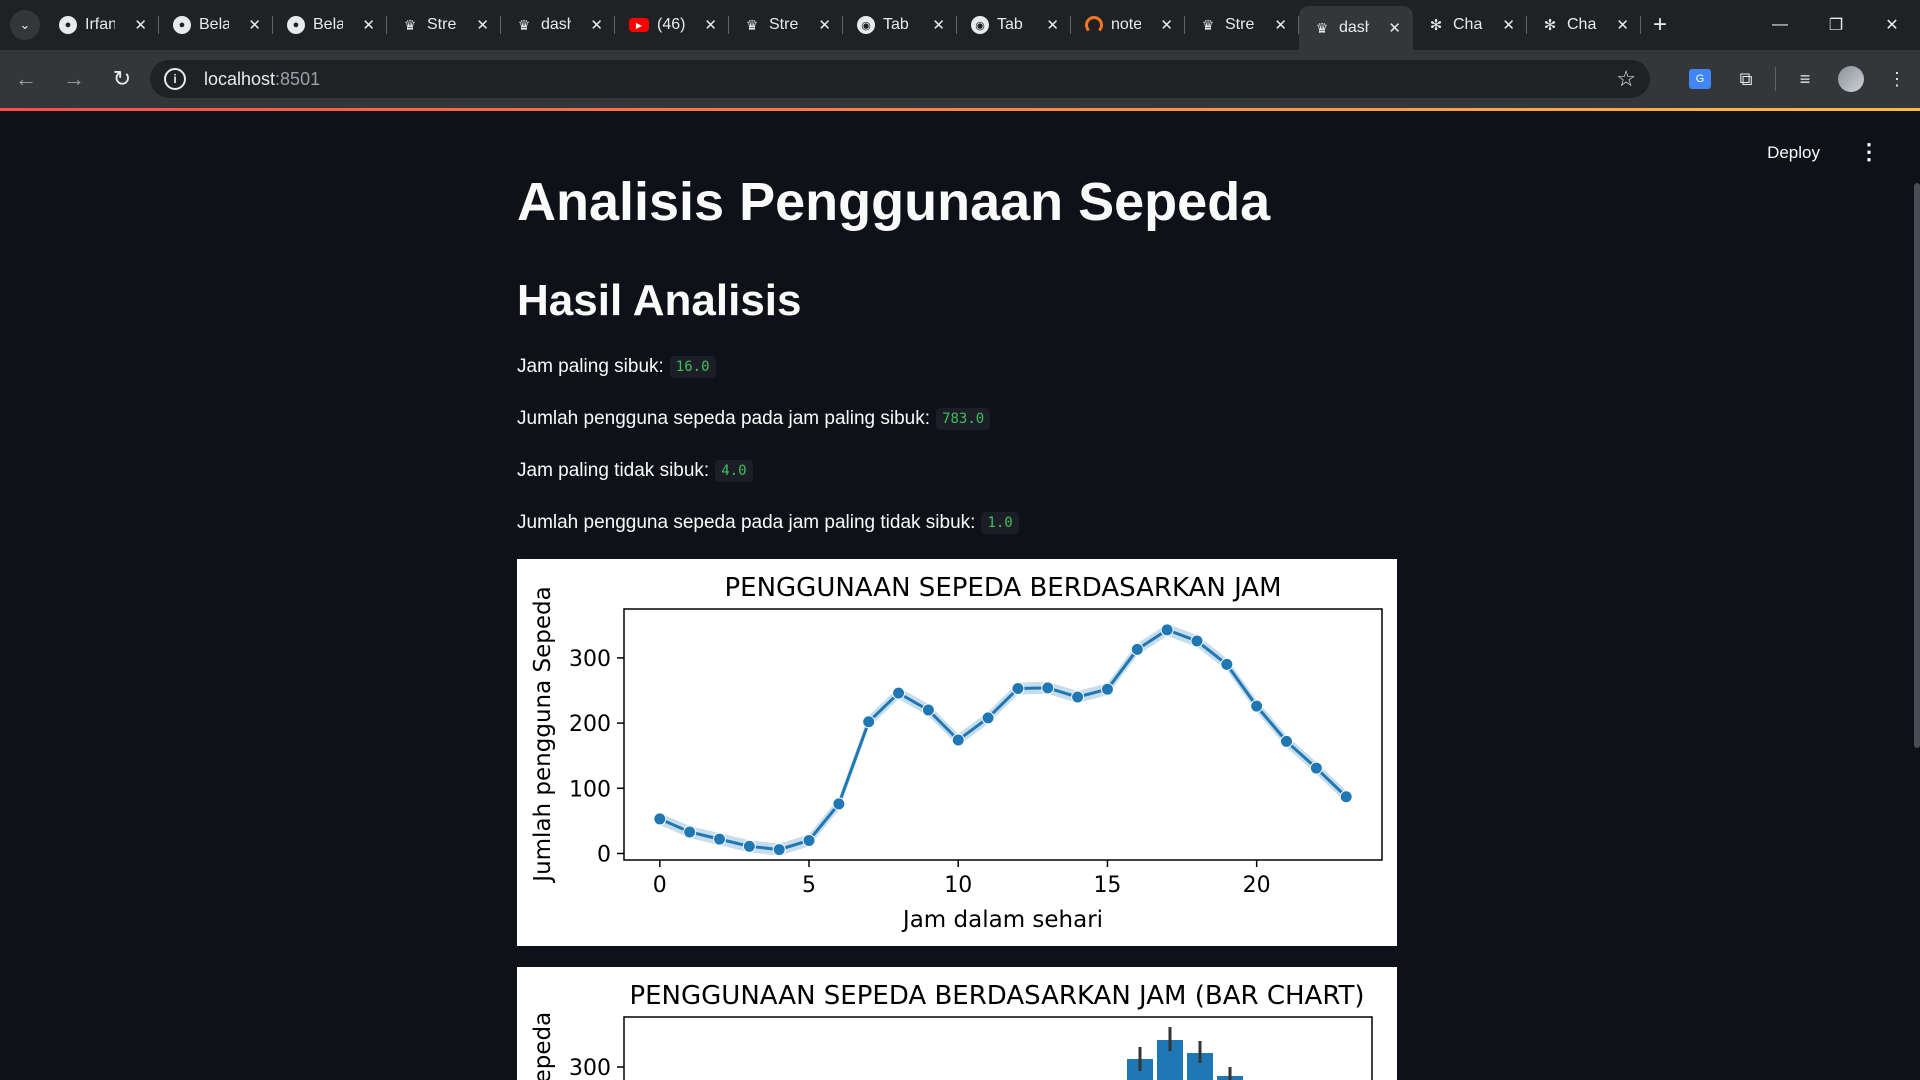  Describe the element at coordinates (1626, 78) in the screenshot. I see `bookmark-star-icon: ☆` at that location.